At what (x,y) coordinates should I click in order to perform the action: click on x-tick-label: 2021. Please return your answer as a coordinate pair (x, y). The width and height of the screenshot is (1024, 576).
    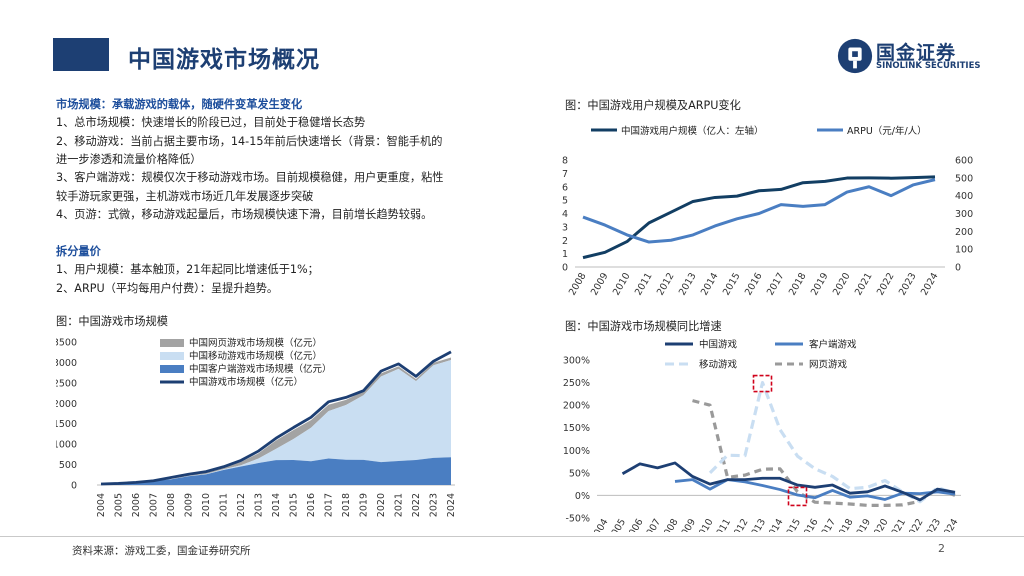
    Looking at the image, I should click on (897, 524).